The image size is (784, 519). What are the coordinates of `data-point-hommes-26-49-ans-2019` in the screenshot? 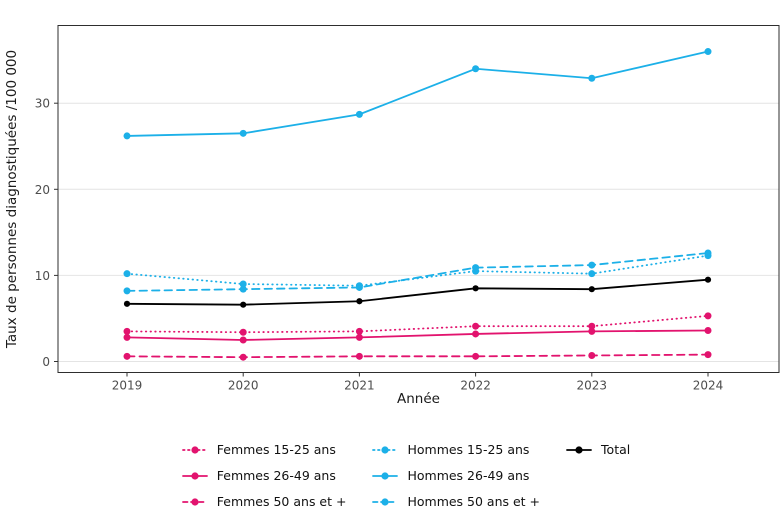 It's located at (127, 136).